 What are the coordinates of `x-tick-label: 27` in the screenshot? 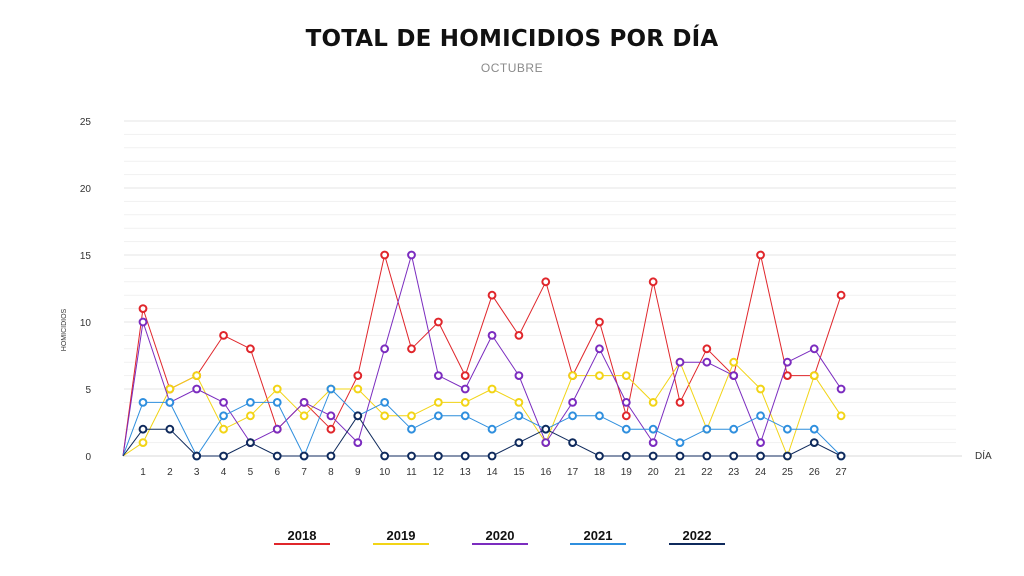 It's located at (842, 472).